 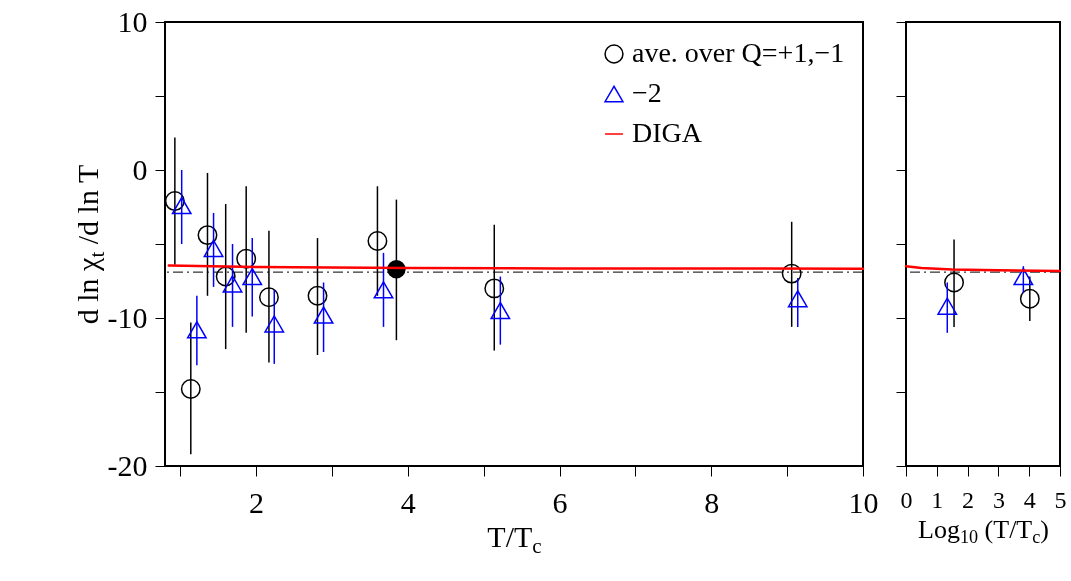 What do you see at coordinates (906, 499) in the screenshot?
I see `x-tick-label: 0` at bounding box center [906, 499].